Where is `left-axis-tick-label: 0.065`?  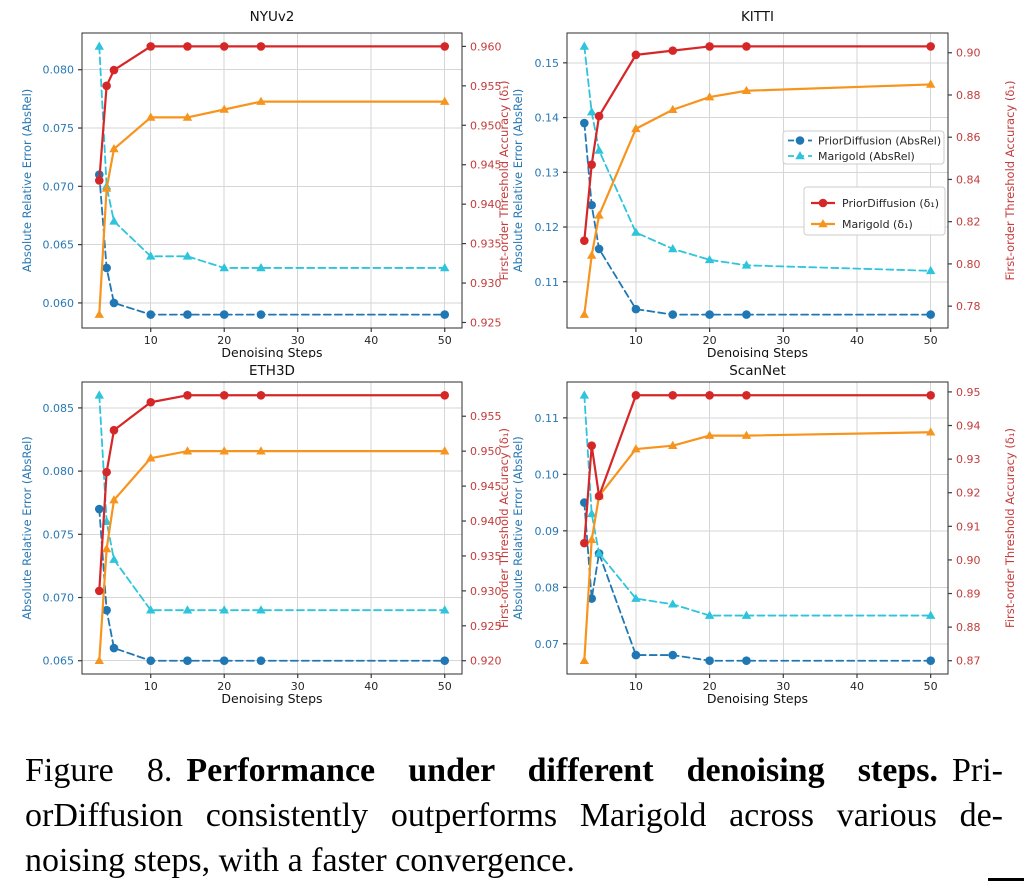
left-axis-tick-label: 0.065 is located at coordinates (59, 245).